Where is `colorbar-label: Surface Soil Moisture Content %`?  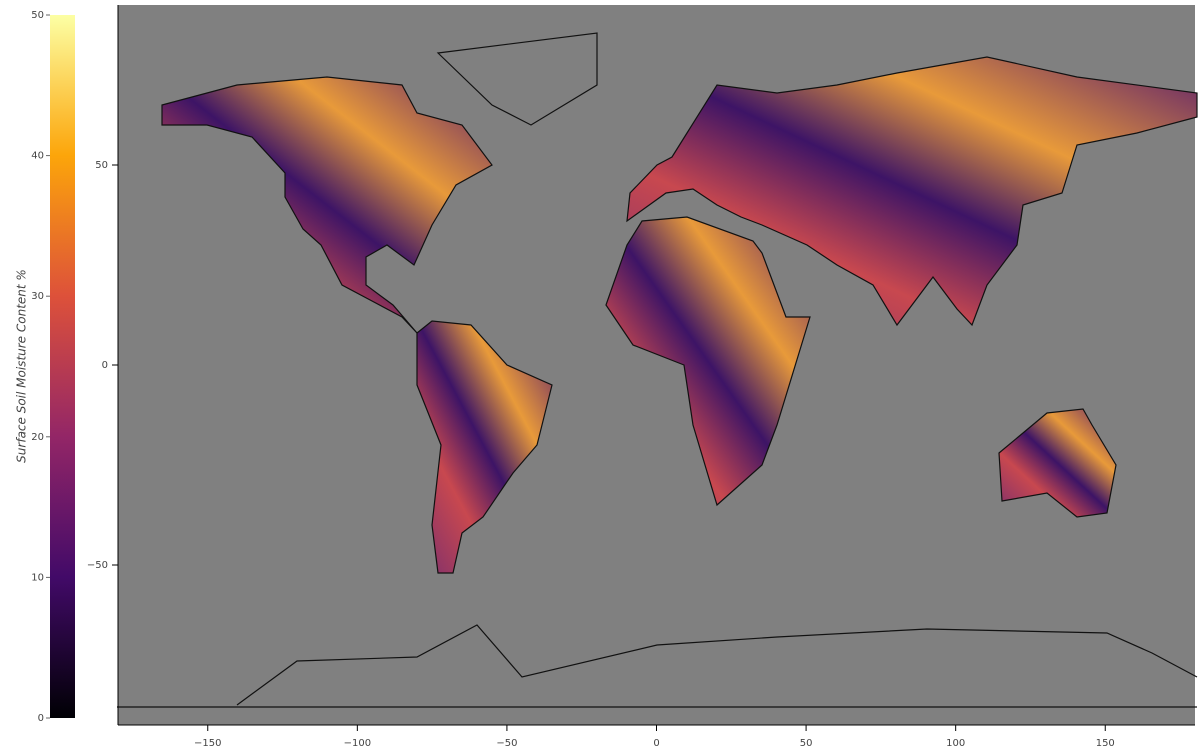 colorbar-label: Surface Soil Moisture Content % is located at coordinates (22, 366).